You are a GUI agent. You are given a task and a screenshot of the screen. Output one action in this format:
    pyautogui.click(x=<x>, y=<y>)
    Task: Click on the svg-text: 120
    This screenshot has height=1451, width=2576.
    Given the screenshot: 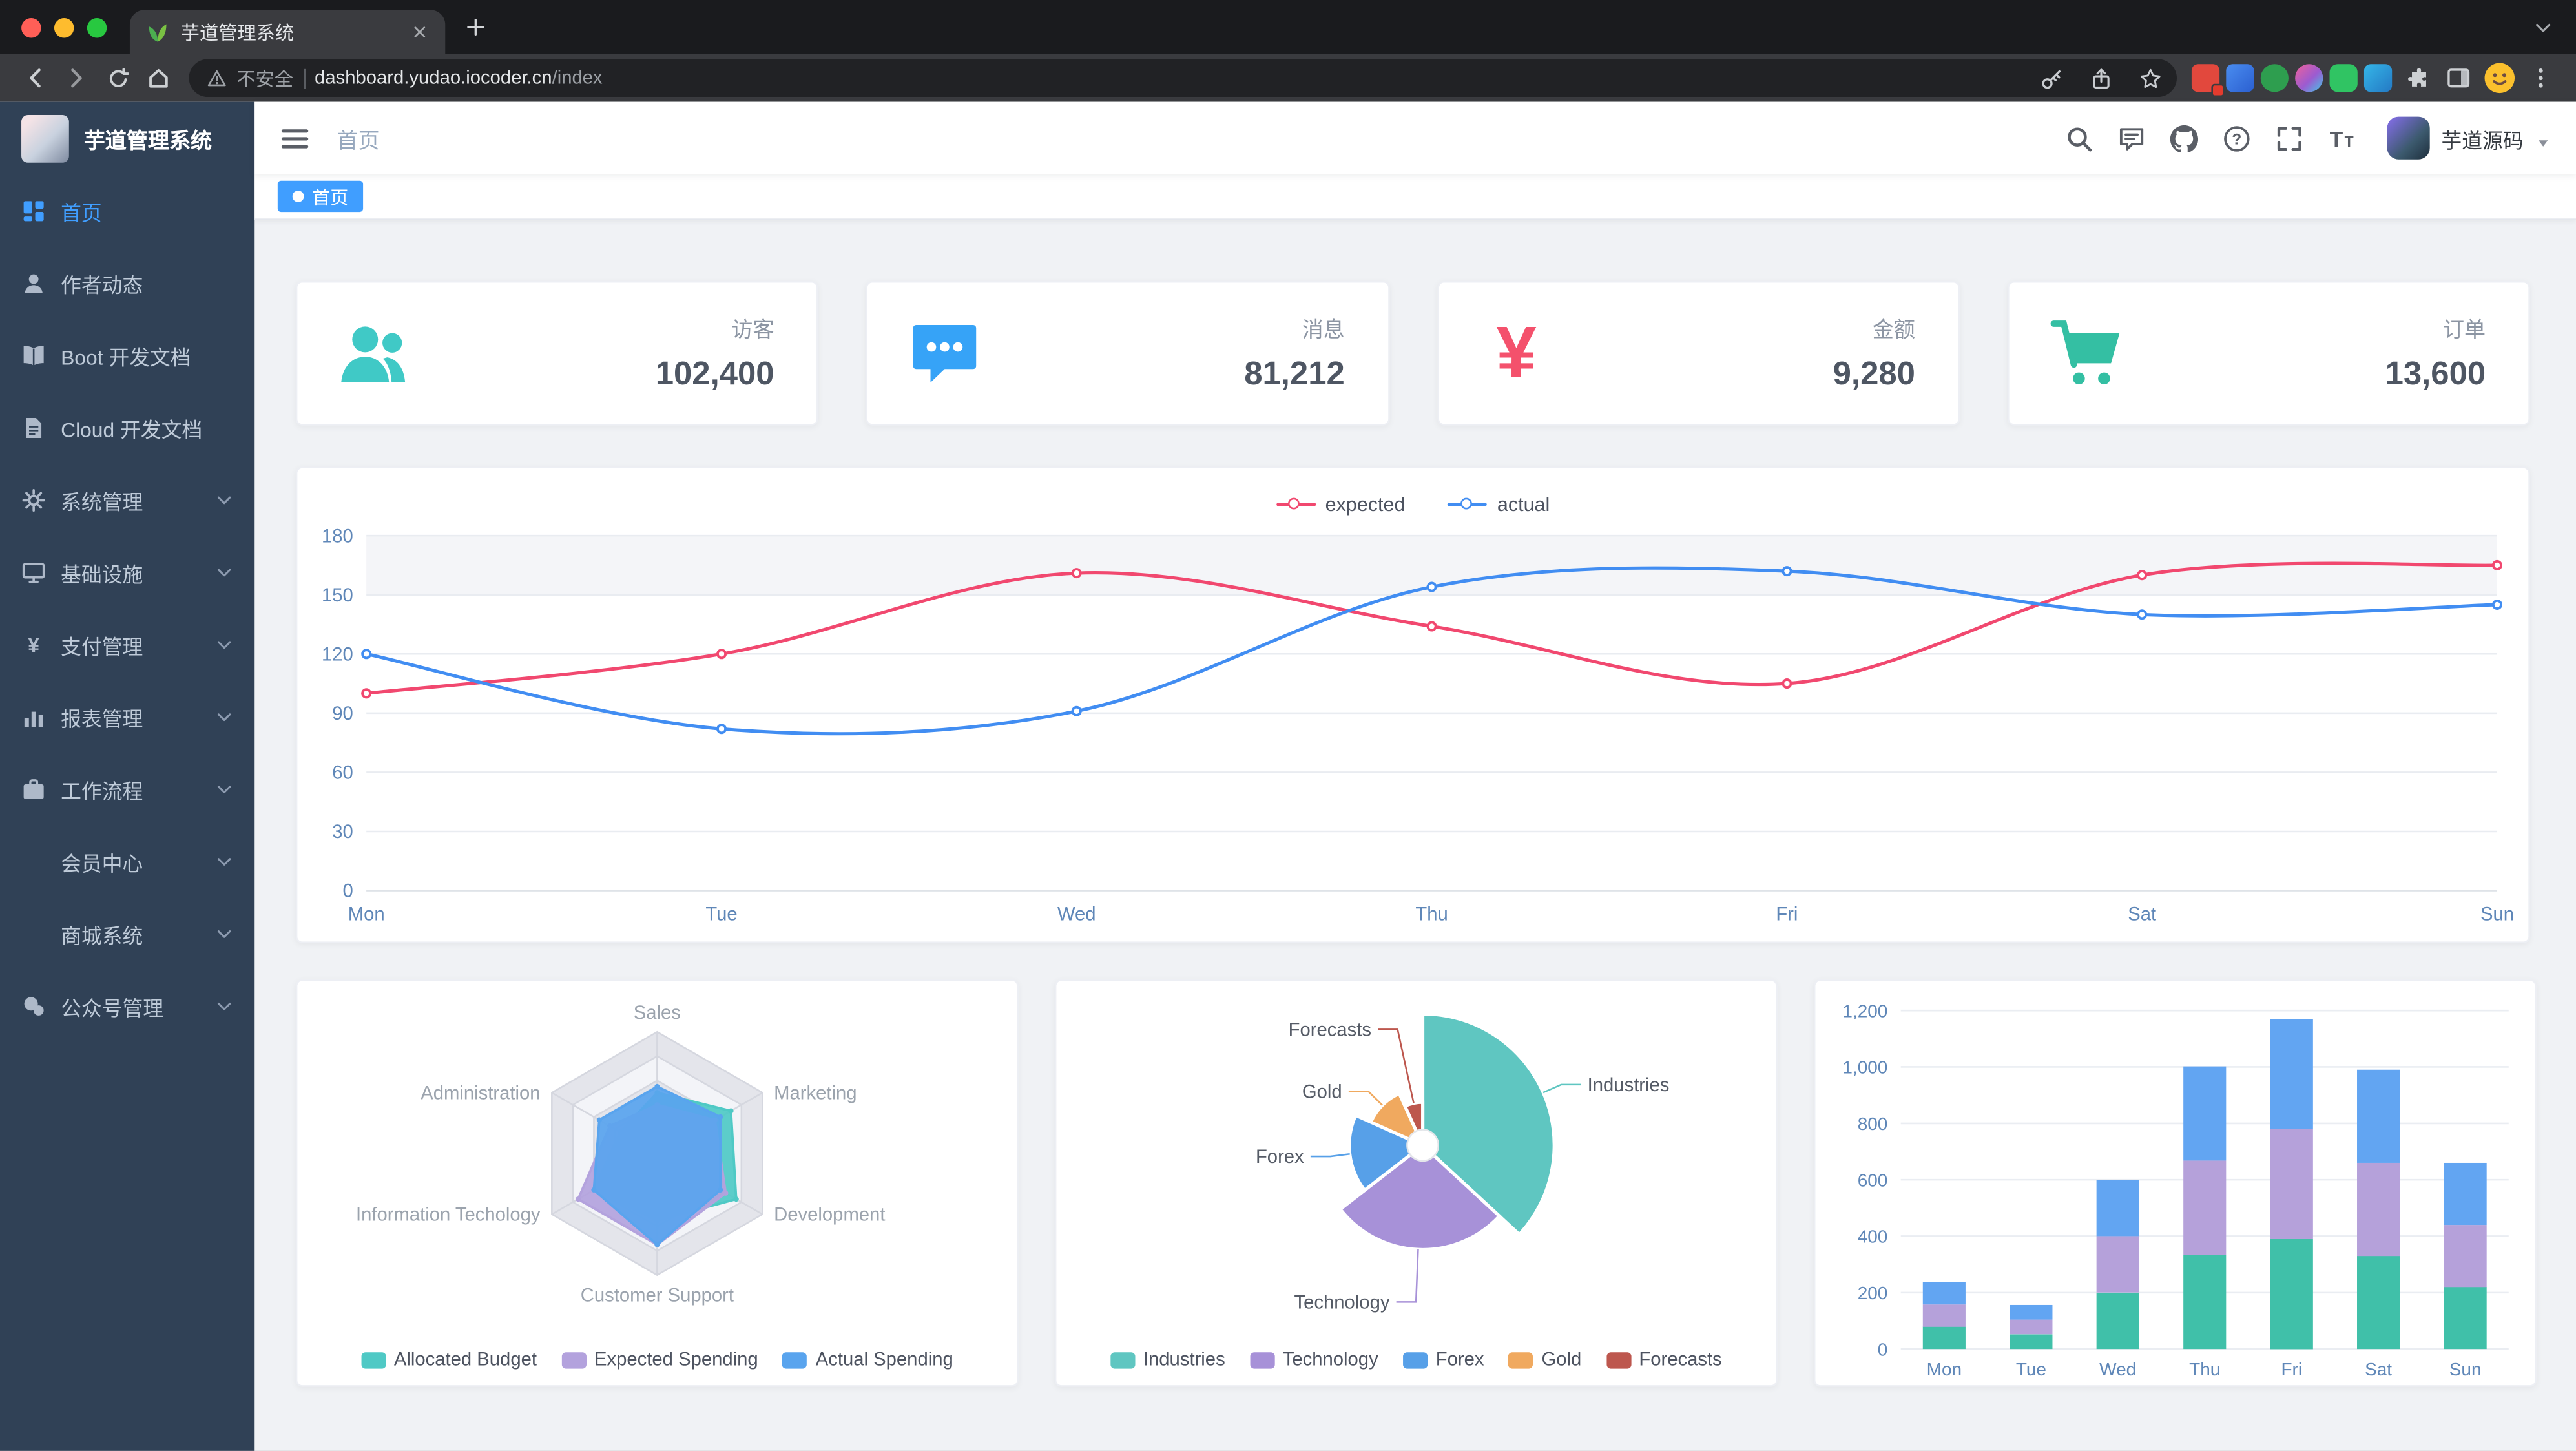 What is the action you would take?
    pyautogui.click(x=337, y=654)
    